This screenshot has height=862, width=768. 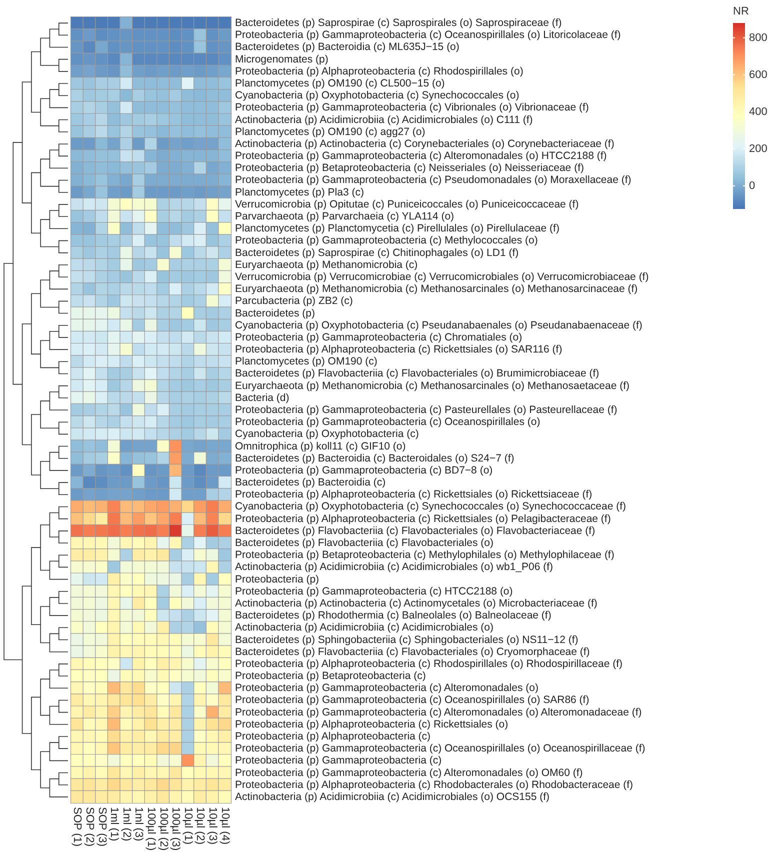 I want to click on y-tick-label: Omnitrophica (p) koll11 (c) GIF10 (o), so click(x=320, y=446).